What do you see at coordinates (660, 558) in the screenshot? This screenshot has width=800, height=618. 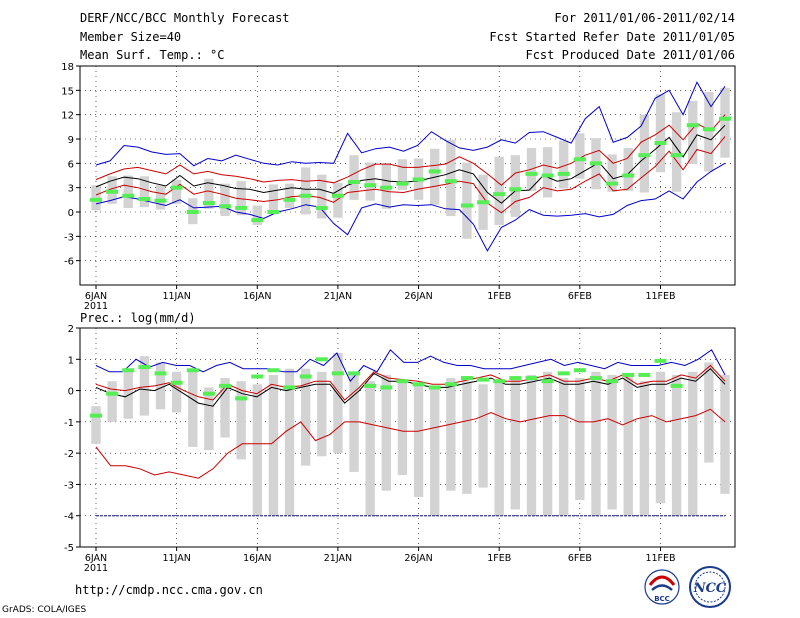 I see `prec-xtick-label: 11FEB` at bounding box center [660, 558].